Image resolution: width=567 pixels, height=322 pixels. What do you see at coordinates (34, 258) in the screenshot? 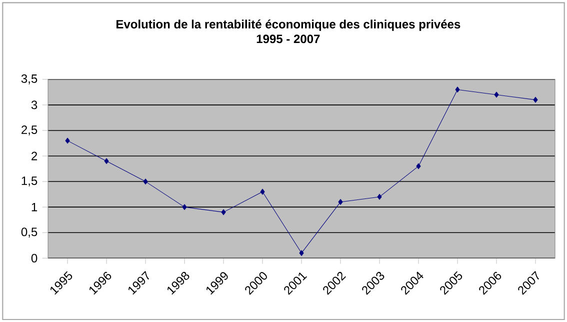
I see `y-tick-label: 0` at bounding box center [34, 258].